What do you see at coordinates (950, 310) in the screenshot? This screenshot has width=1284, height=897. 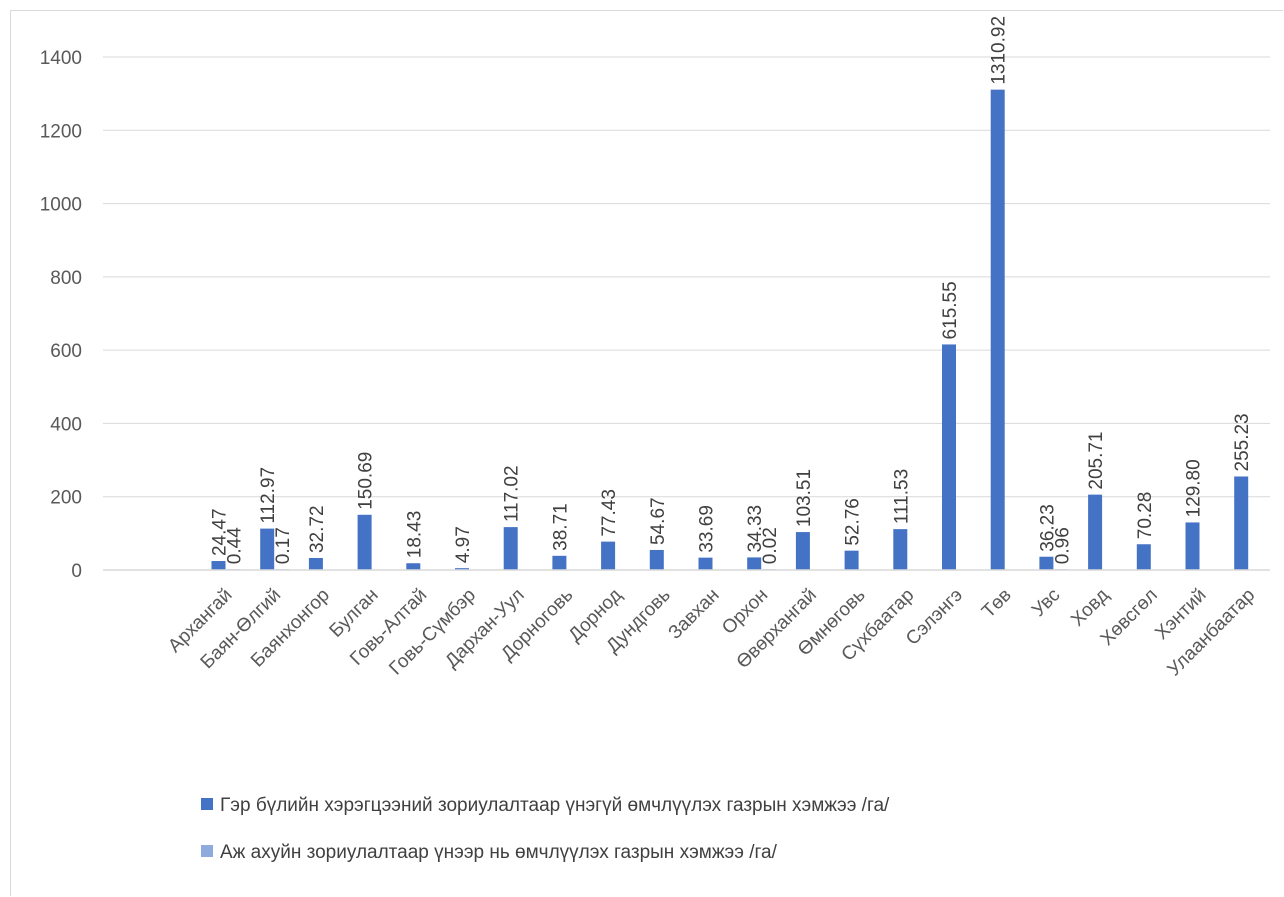 I see `data-label: 615.55` at bounding box center [950, 310].